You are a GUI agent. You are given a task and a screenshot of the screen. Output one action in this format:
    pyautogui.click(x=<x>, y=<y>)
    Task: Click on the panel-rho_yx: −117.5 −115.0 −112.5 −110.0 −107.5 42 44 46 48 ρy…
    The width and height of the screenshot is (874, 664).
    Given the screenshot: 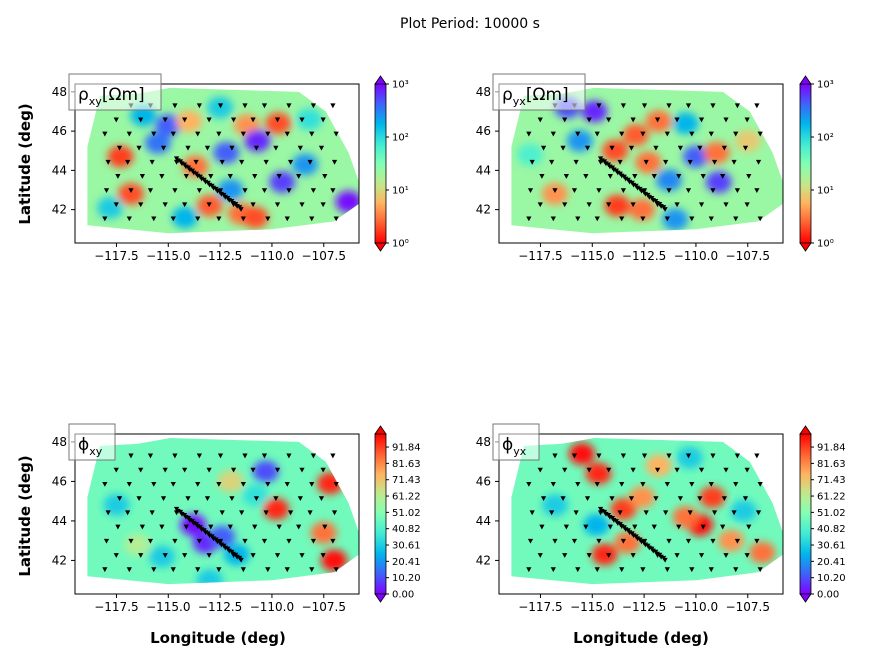 What is the action you would take?
    pyautogui.click(x=655, y=168)
    